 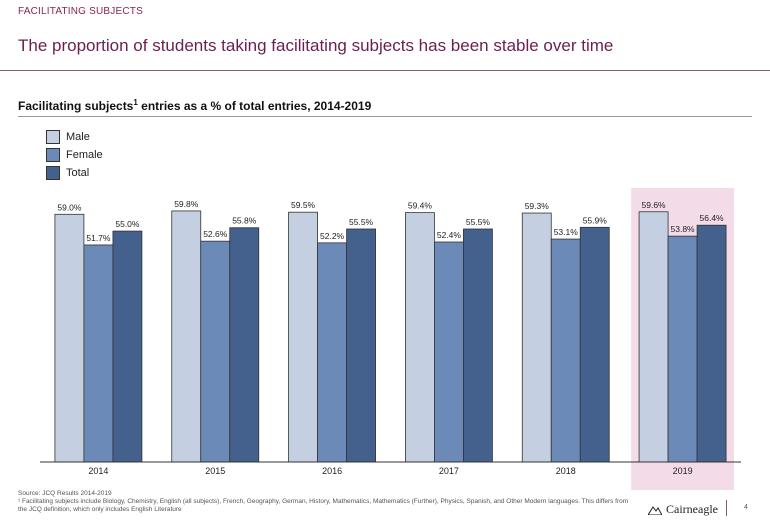 I want to click on data-label-total-2017: 55.5%, so click(x=478, y=222).